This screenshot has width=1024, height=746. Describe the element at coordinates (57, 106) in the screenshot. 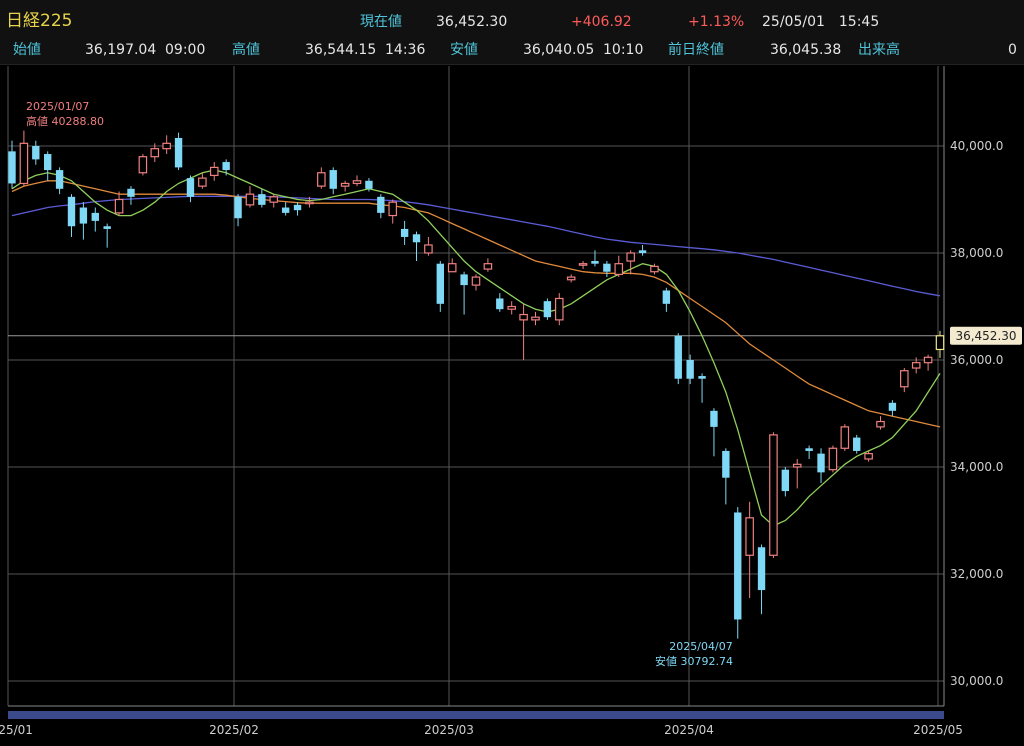

I see `high-annotation-date: 2025/01/07` at that location.